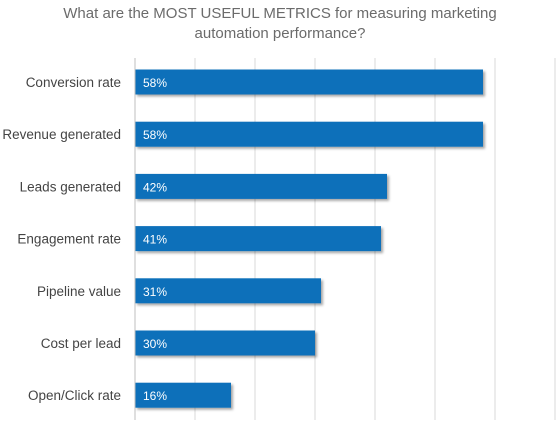  What do you see at coordinates (79, 291) in the screenshot?
I see `category-label: Pipeline value` at bounding box center [79, 291].